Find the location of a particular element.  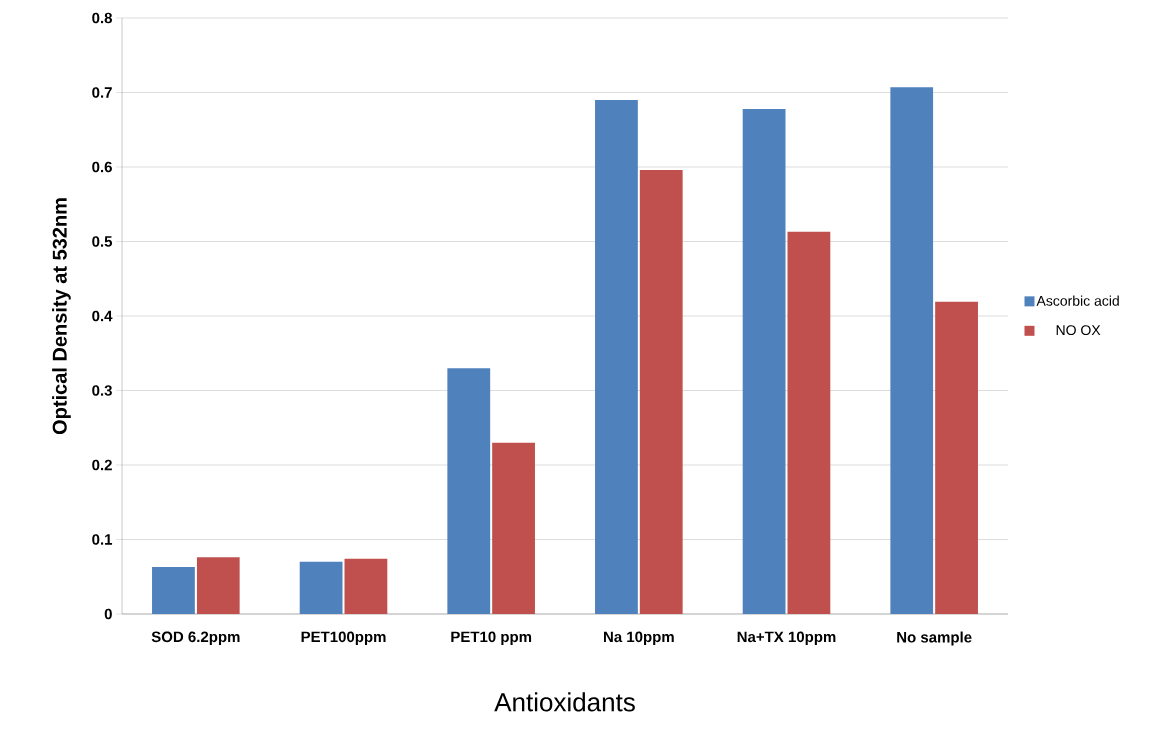

x-tick-label: No sample is located at coordinates (934, 638).